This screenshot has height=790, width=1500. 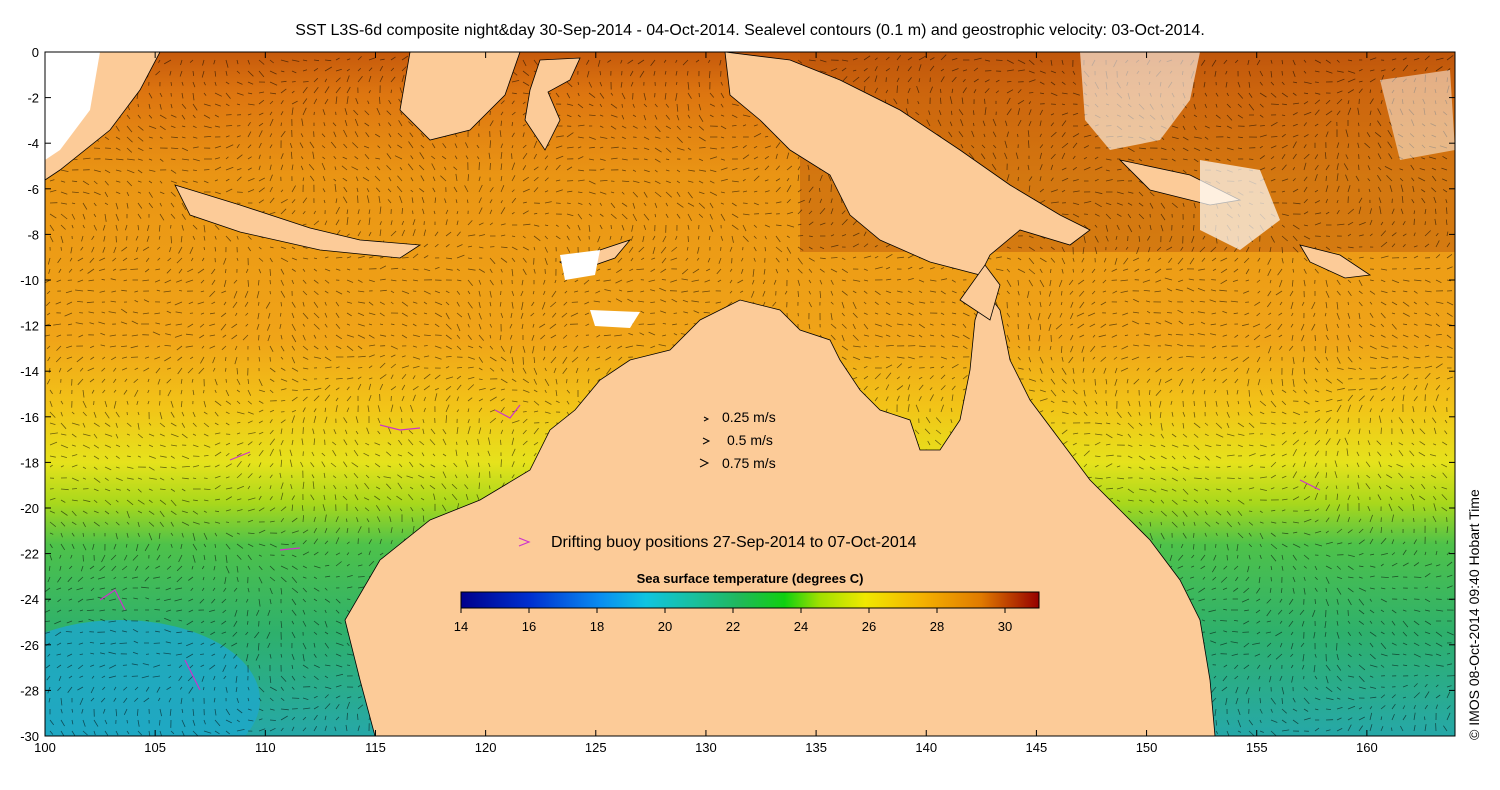 What do you see at coordinates (926, 747) in the screenshot?
I see `x-tick-label: 140` at bounding box center [926, 747].